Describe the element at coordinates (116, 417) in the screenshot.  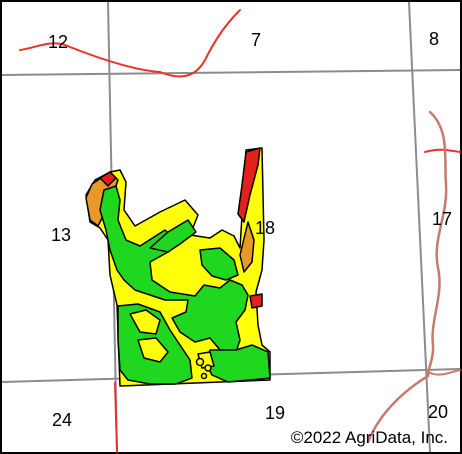
I see `red-road-south` at that location.